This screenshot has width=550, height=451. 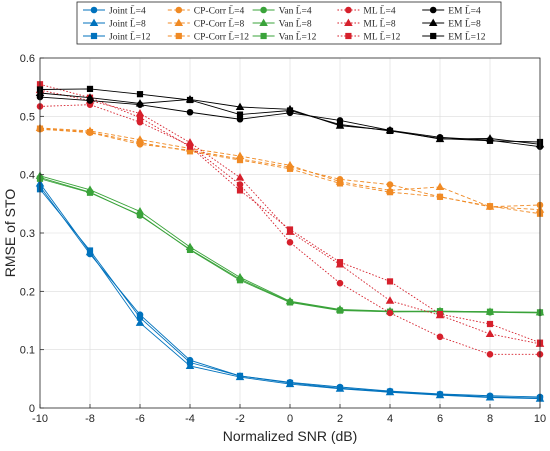 What do you see at coordinates (290, 436) in the screenshot?
I see `x-axis-label: Normalized SNR (dB)` at bounding box center [290, 436].